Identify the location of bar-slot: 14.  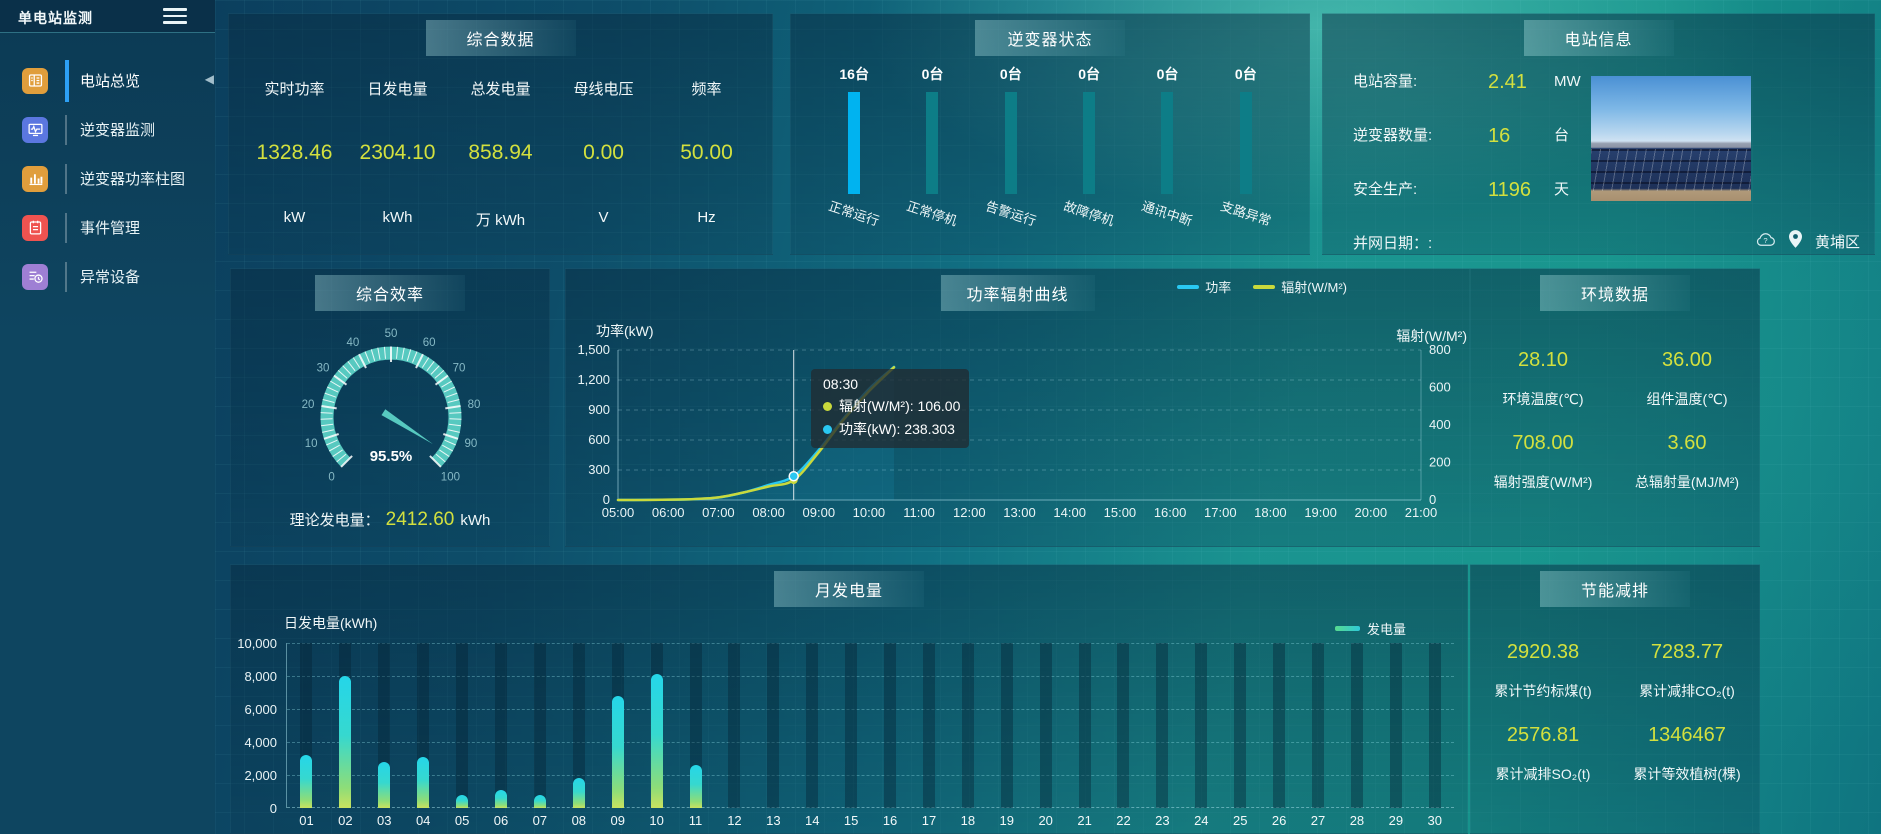
(812, 735).